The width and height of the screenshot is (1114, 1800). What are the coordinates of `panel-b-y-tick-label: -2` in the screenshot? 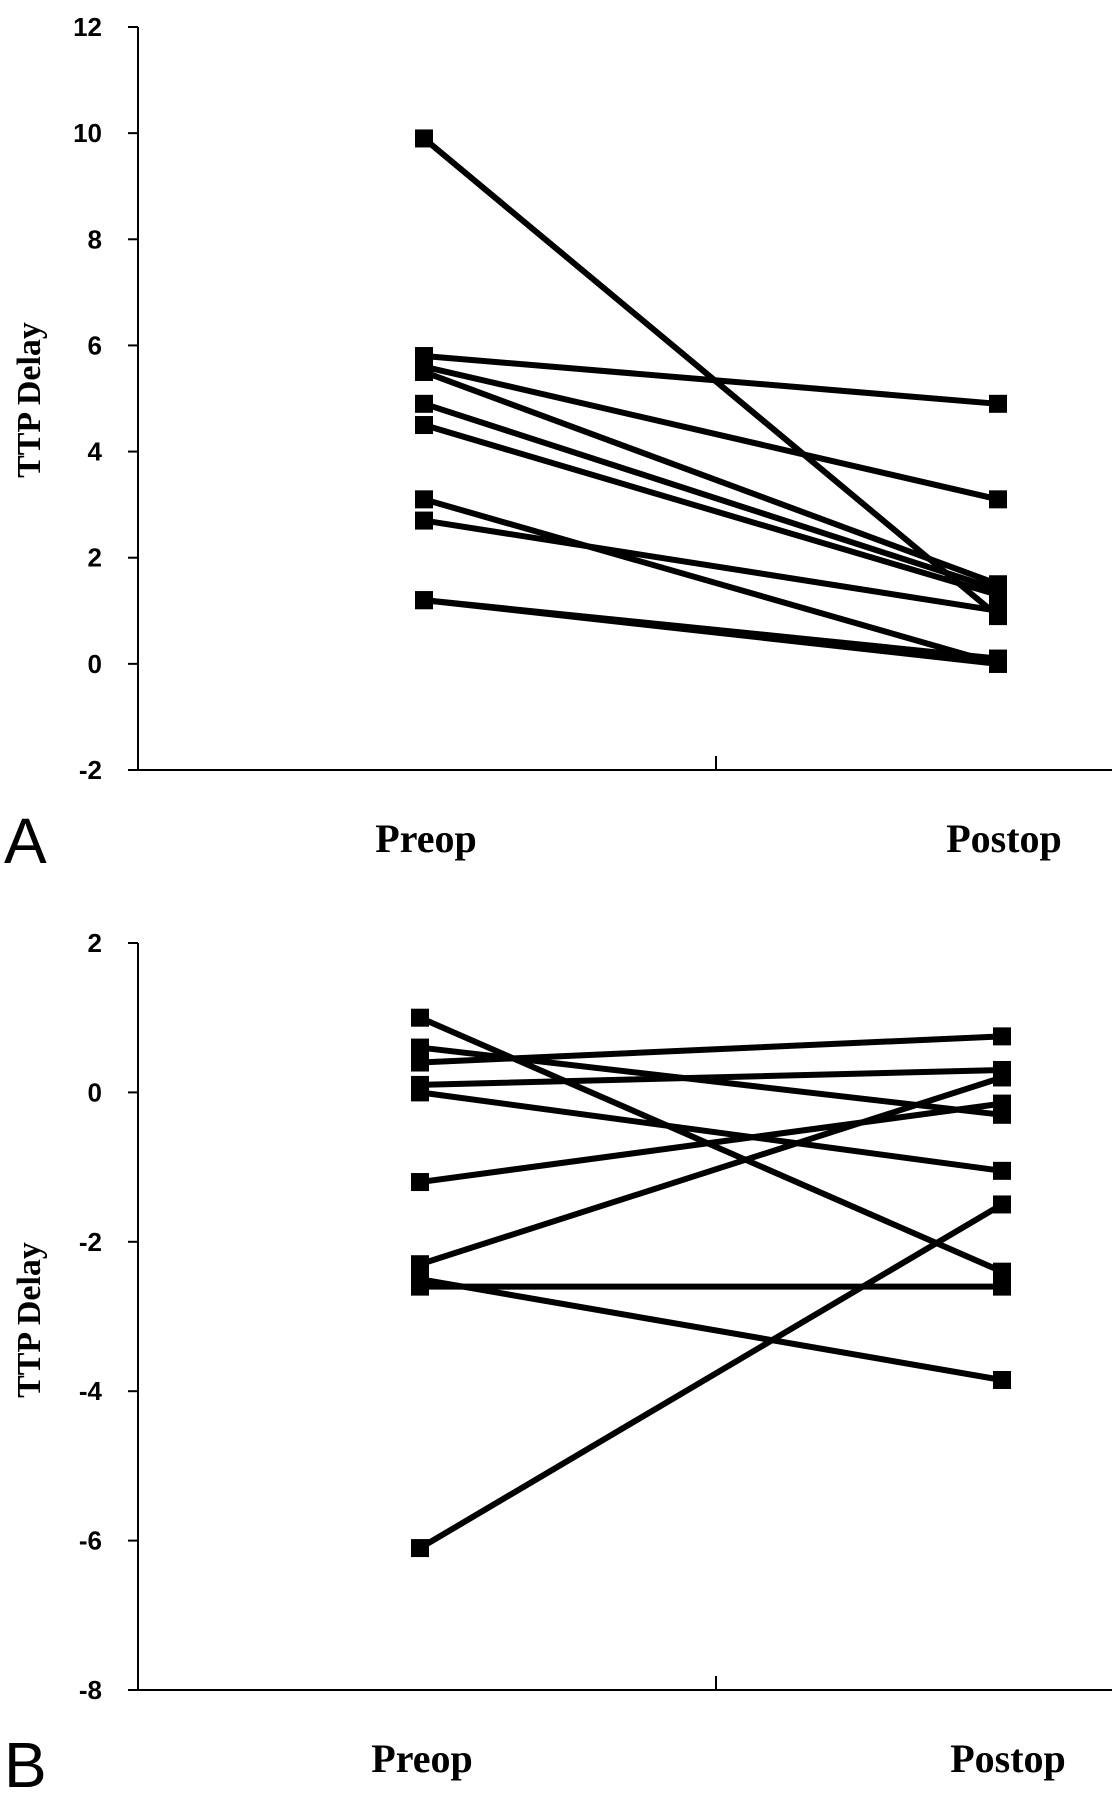 It's located at (90, 1242).